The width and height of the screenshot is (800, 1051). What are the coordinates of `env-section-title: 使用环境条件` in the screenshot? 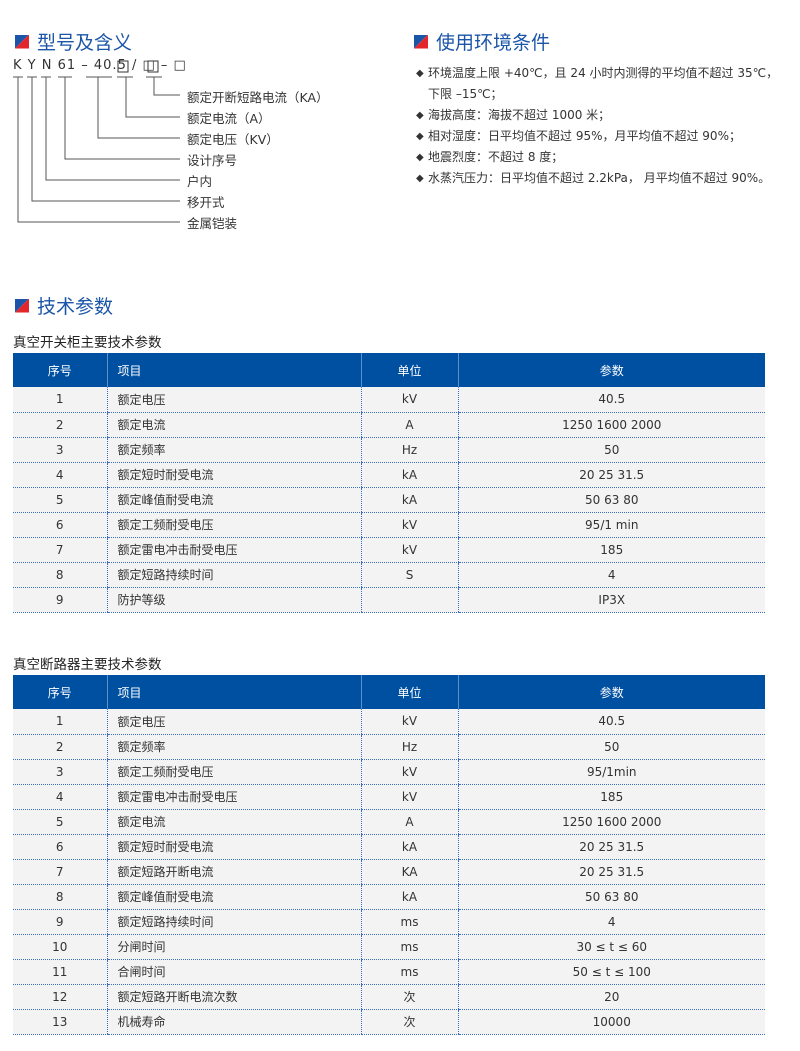 It's located at (482, 41).